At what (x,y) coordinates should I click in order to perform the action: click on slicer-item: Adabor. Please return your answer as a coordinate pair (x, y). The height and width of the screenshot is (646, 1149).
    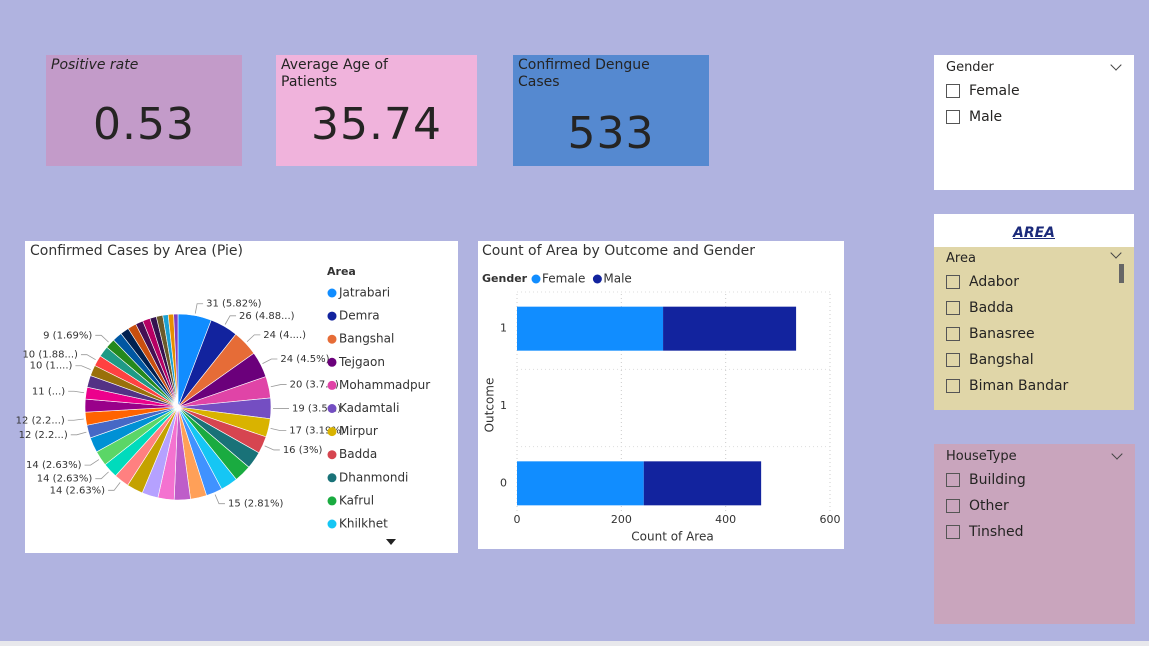
    Looking at the image, I should click on (1034, 282).